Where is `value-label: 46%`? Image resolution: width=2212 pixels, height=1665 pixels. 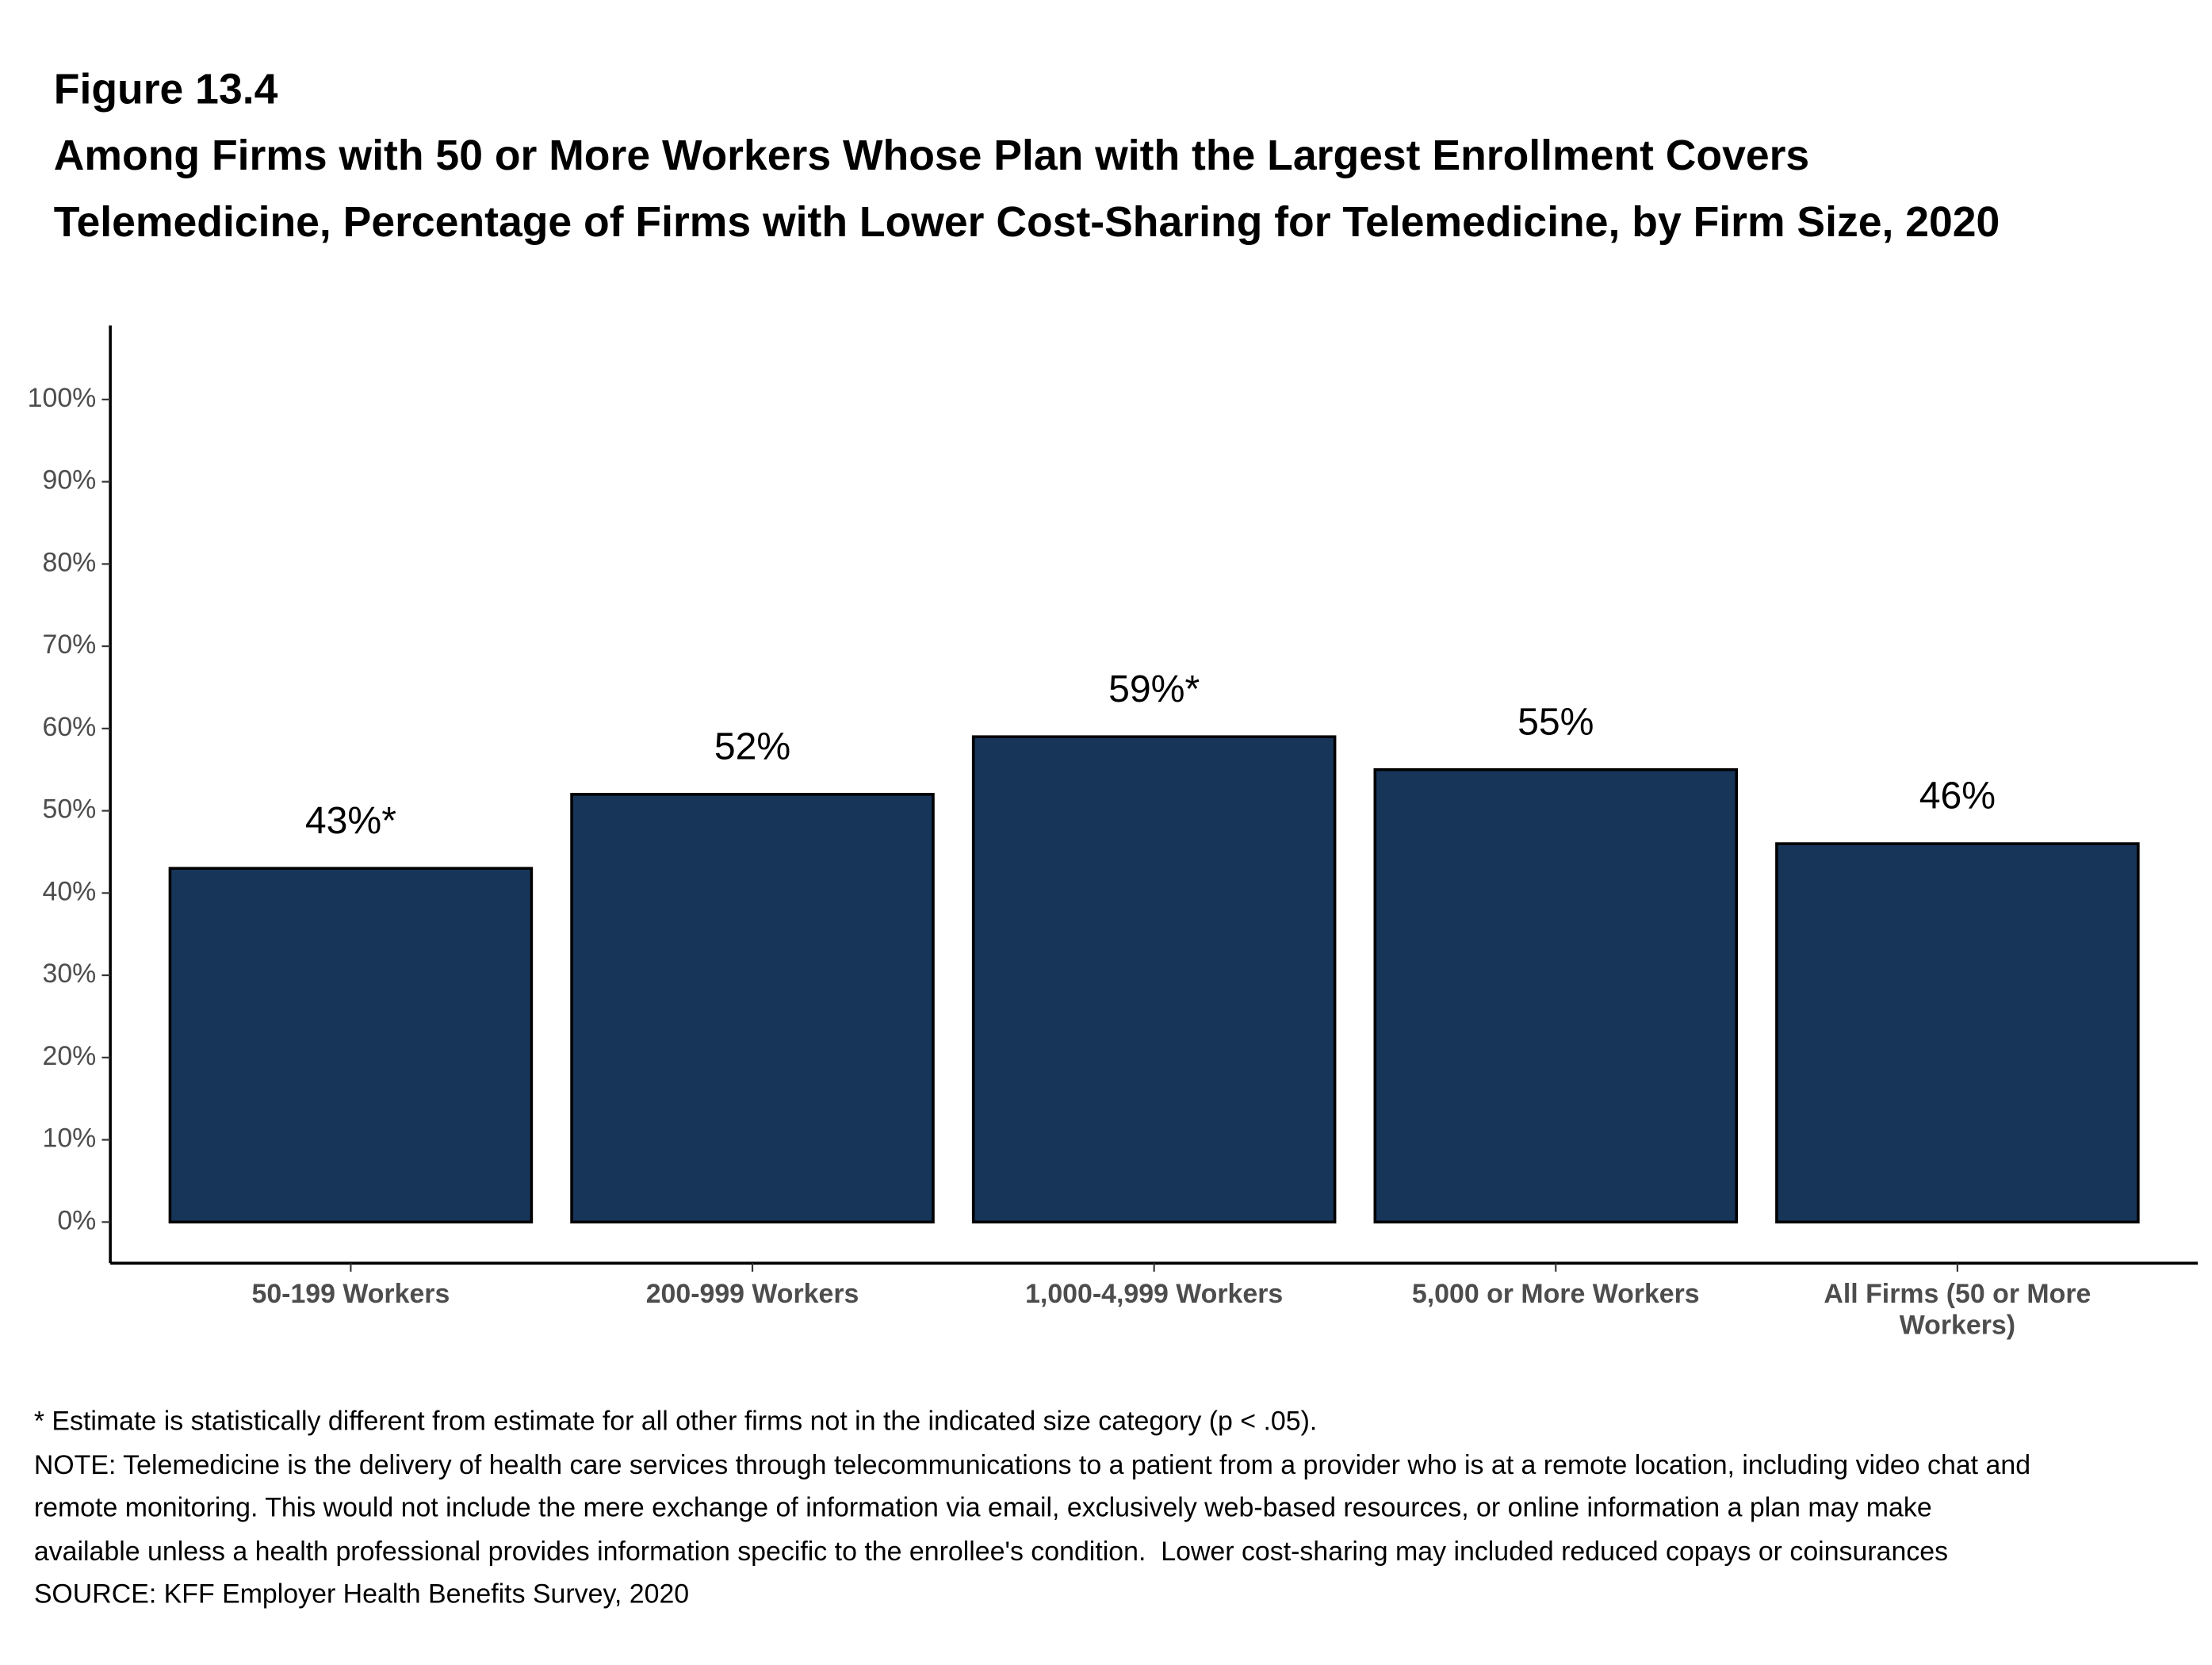
value-label: 46% is located at coordinates (1957, 796).